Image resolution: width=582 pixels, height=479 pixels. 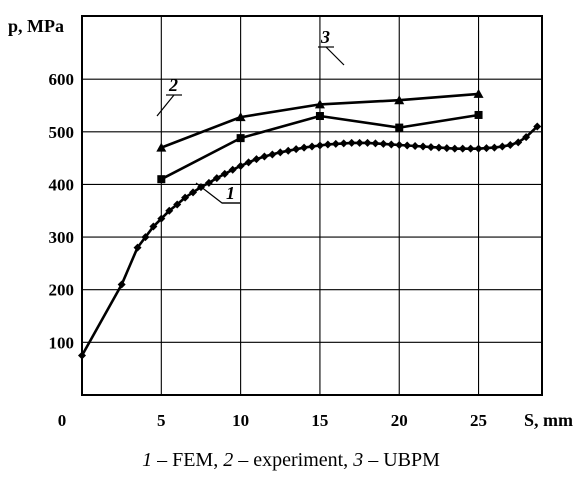 What do you see at coordinates (62, 79) in the screenshot?
I see `y-tick-label-5: 600` at bounding box center [62, 79].